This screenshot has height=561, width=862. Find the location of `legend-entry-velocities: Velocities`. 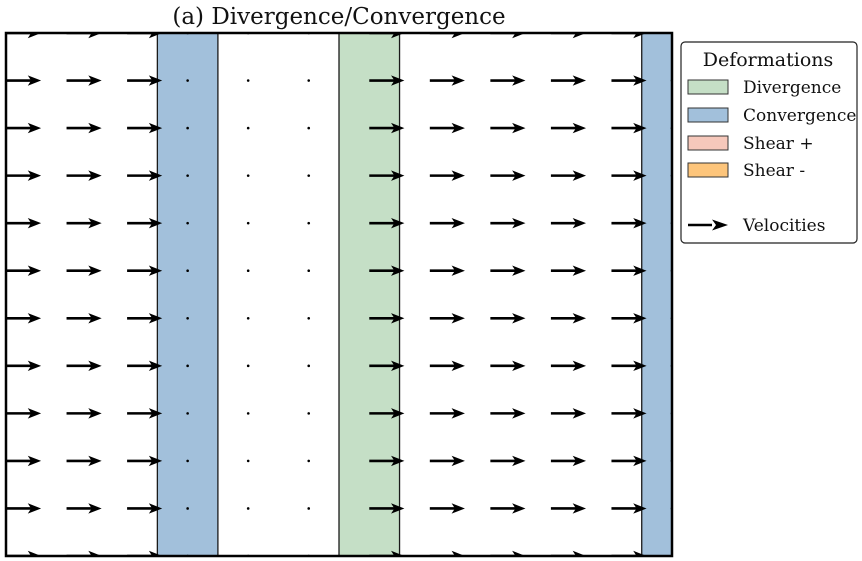

legend-entry-velocities: Velocities is located at coordinates (756, 226).